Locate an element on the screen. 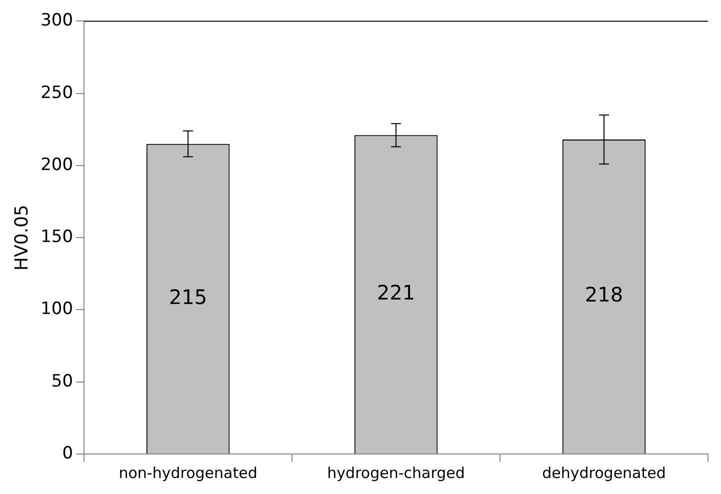 This screenshot has width=721, height=494. y-axis-title: HV0.05 is located at coordinates (21, 237).